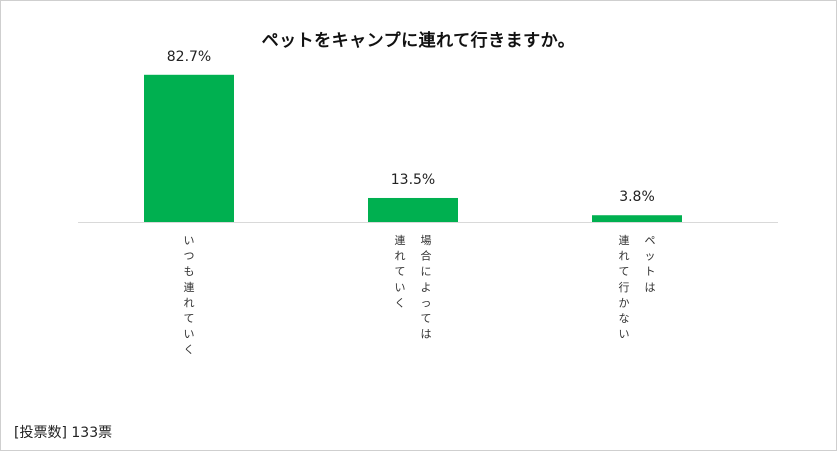  What do you see at coordinates (40, 433) in the screenshot?
I see `vote-count-label: [投票数]` at bounding box center [40, 433].